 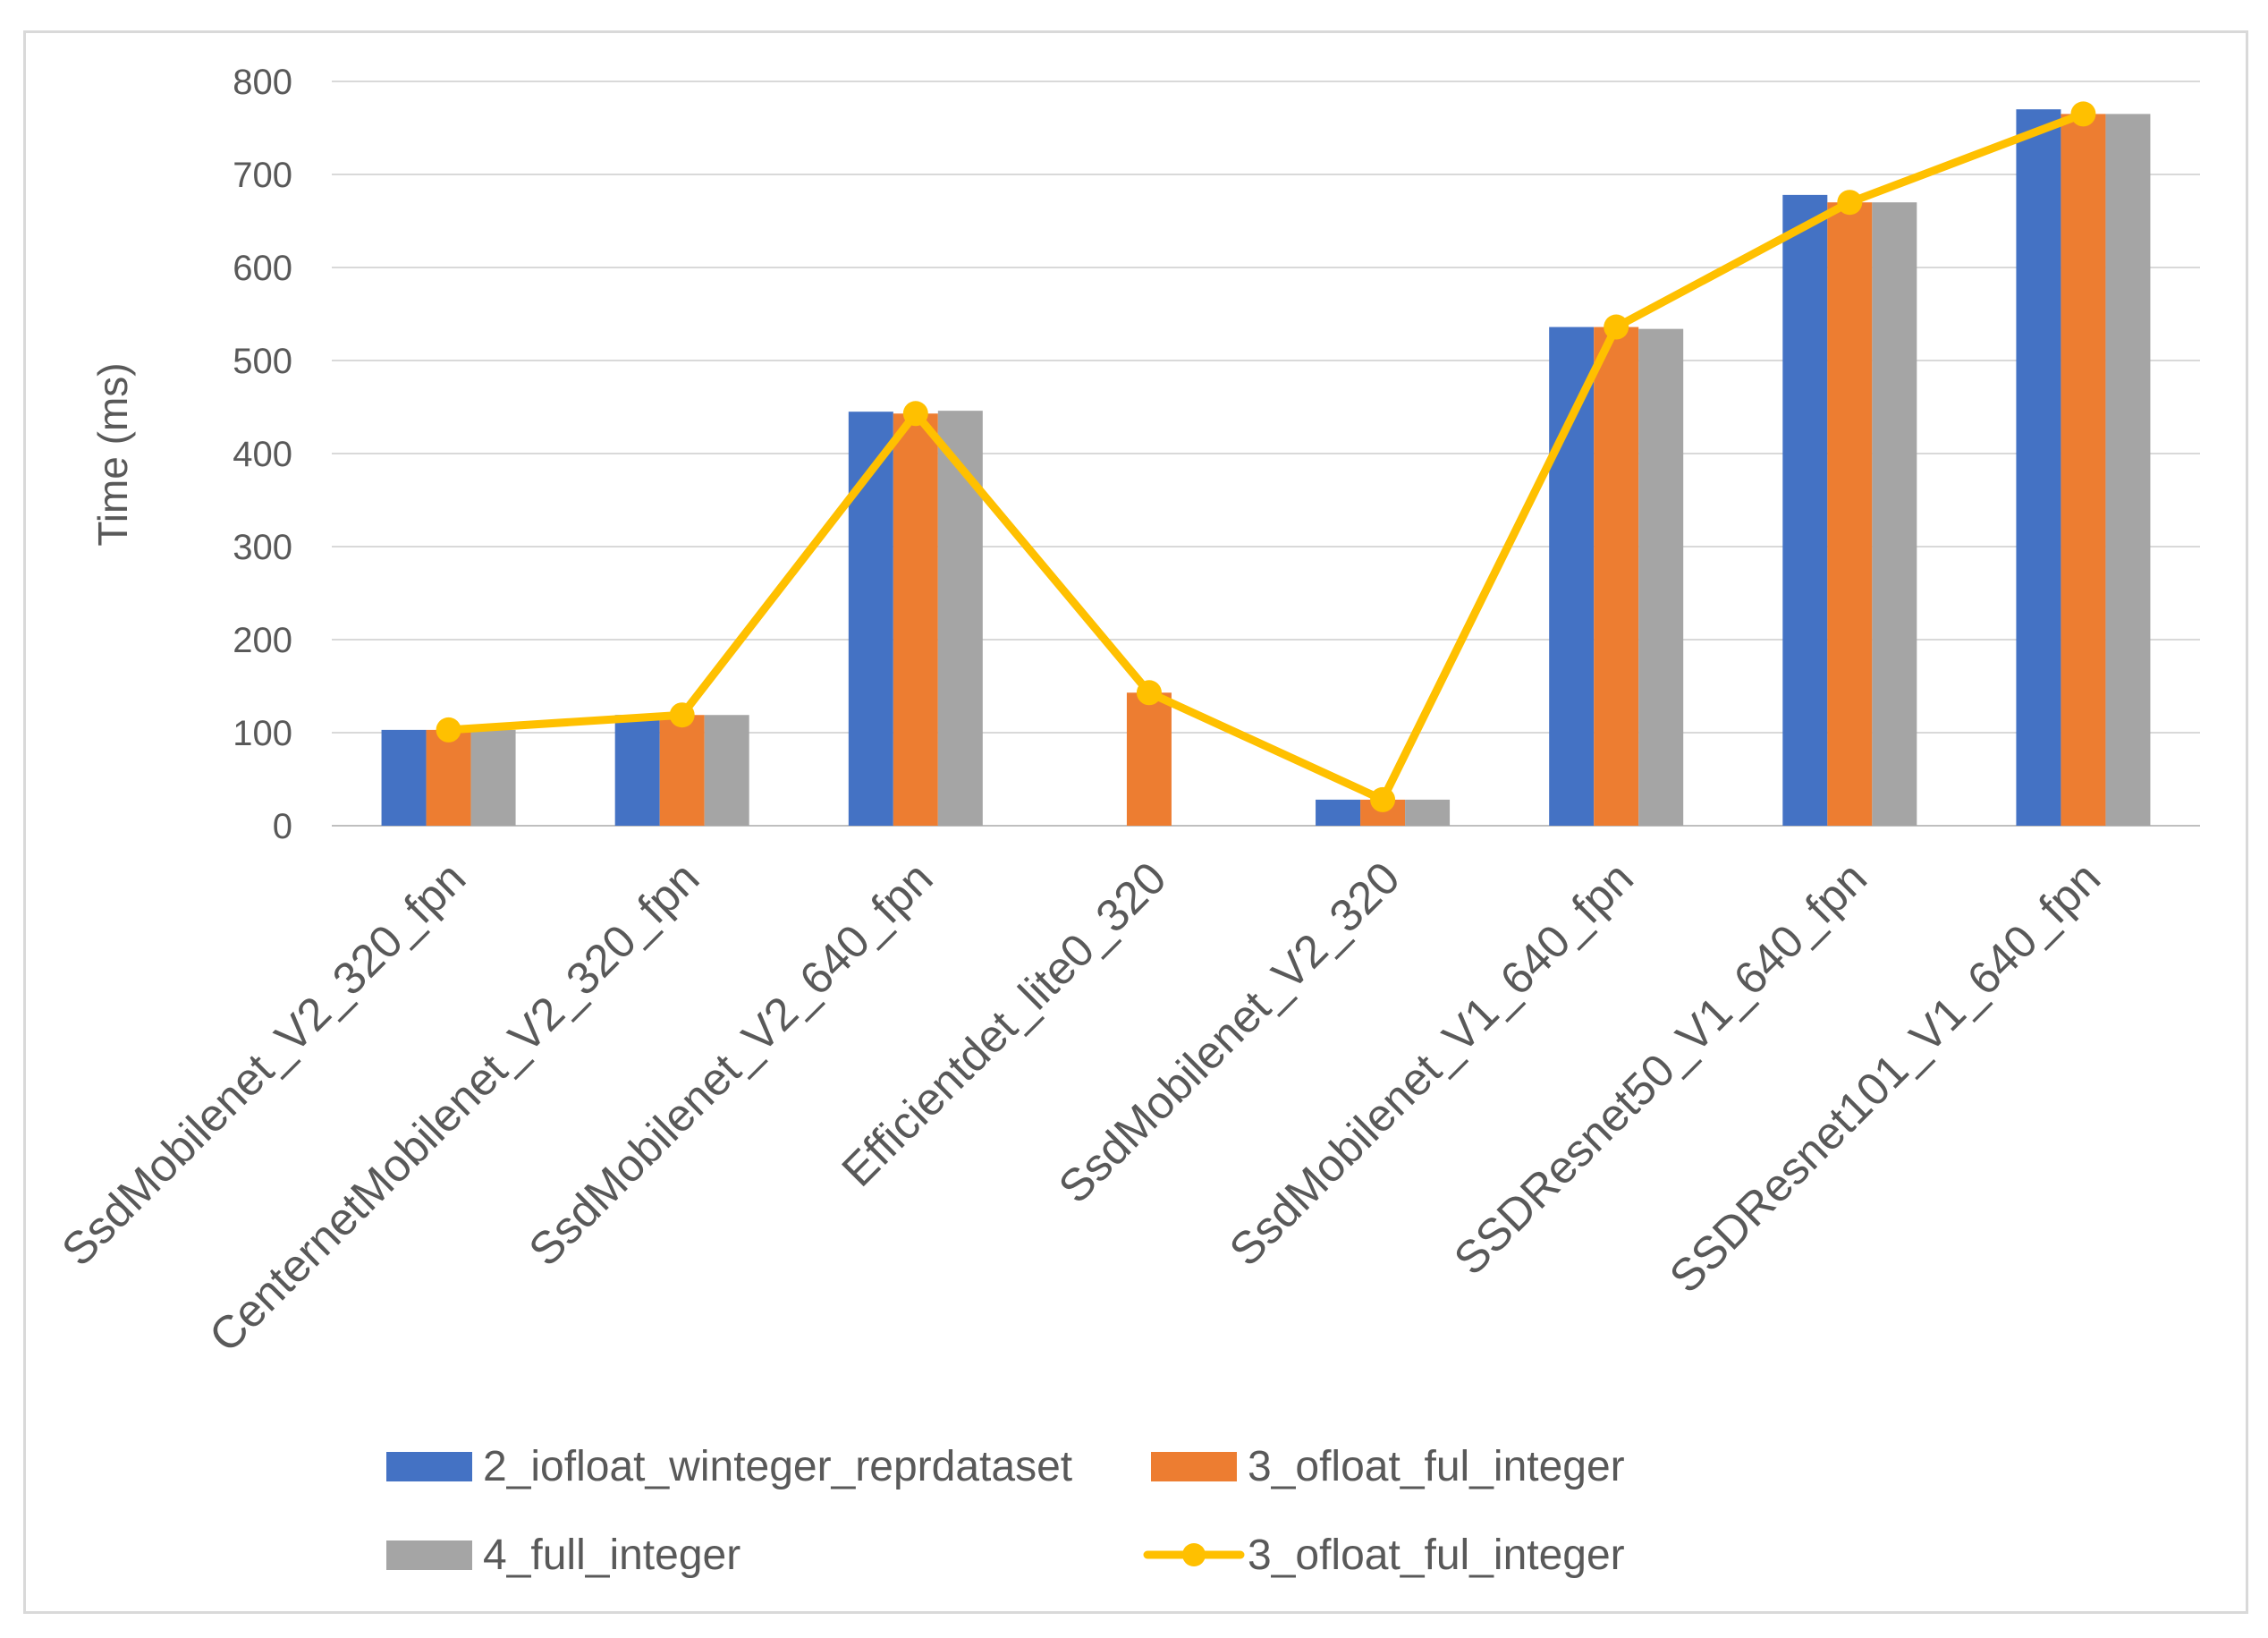 What do you see at coordinates (611, 1555) in the screenshot?
I see `legend-label-full-integer: 4_full_integer` at bounding box center [611, 1555].